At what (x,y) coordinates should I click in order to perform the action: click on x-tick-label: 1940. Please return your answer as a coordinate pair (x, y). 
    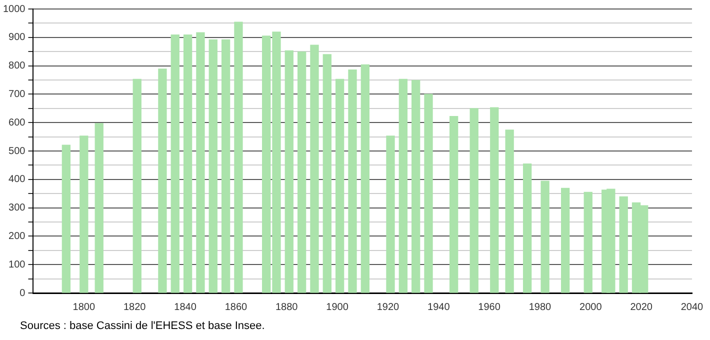
    Looking at the image, I should click on (439, 307).